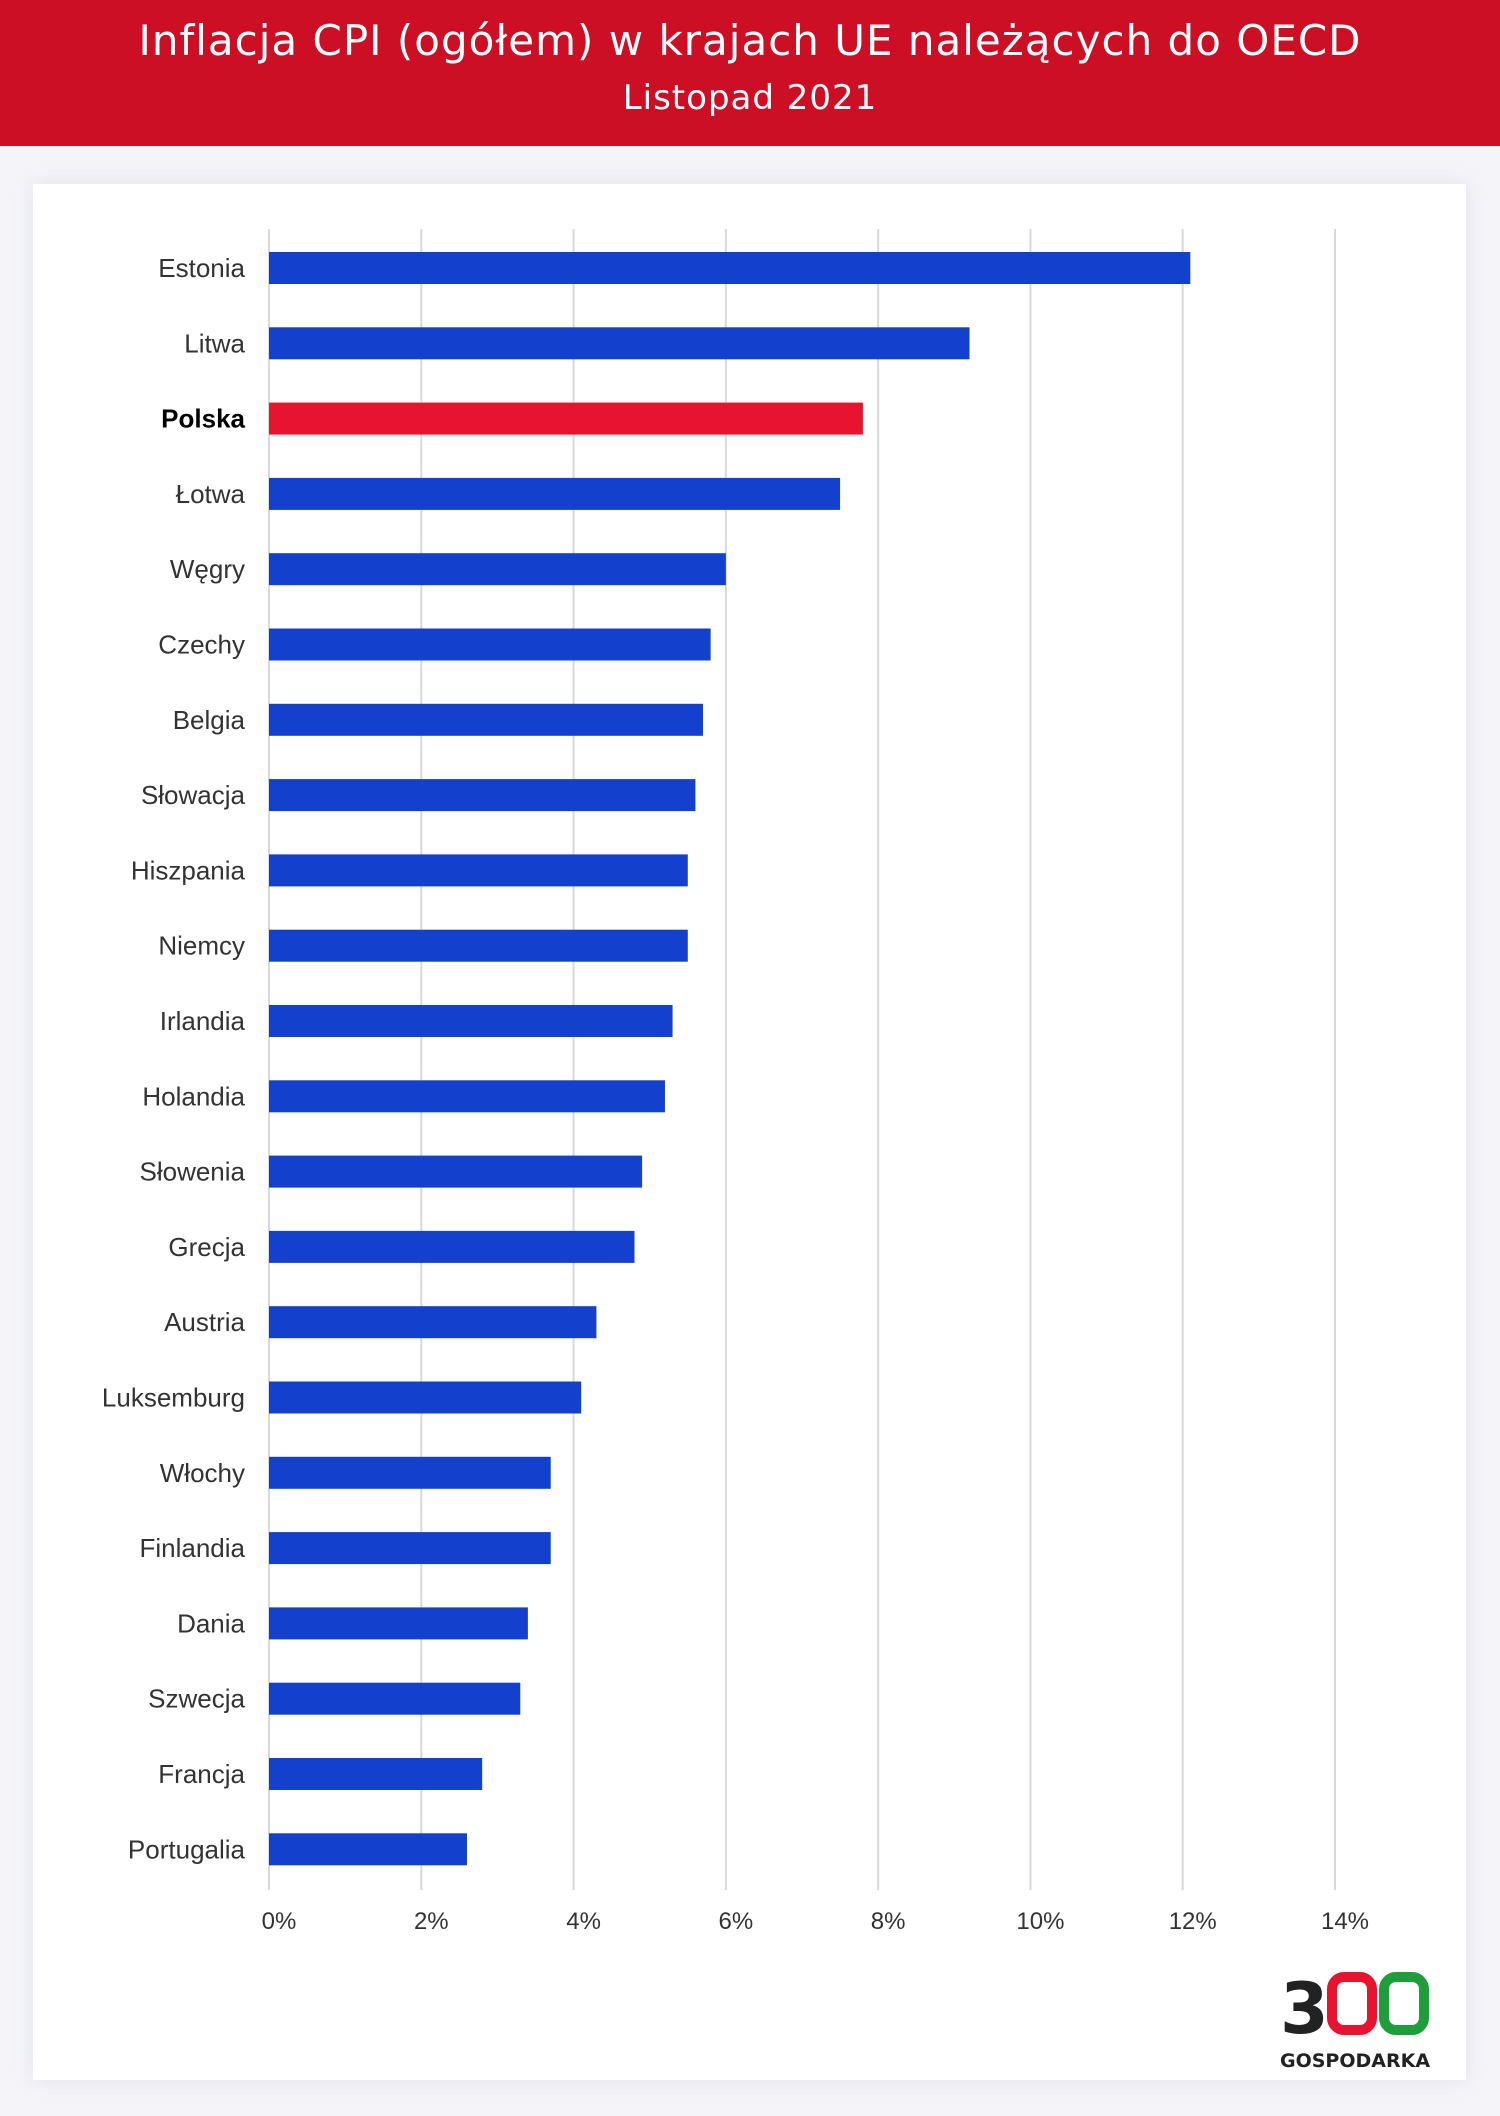 The width and height of the screenshot is (1500, 2116). I want to click on logo-brand: GOSPODARKA, so click(1355, 2061).